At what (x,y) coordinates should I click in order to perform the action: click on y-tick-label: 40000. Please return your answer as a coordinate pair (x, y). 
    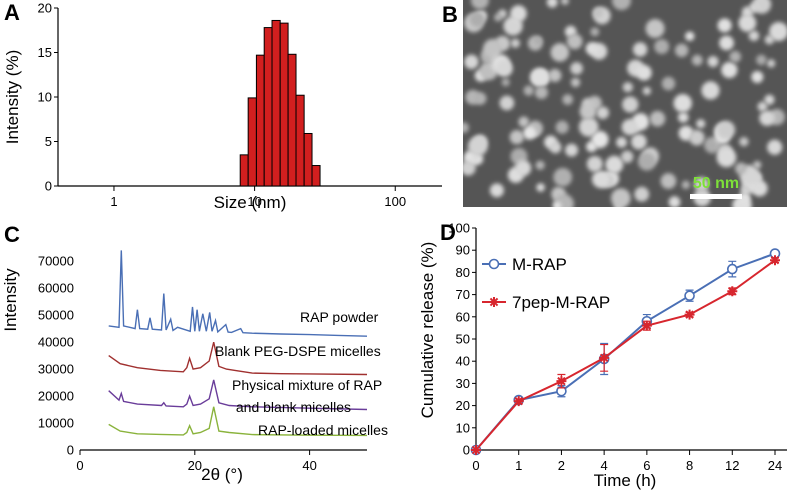
    Looking at the image, I should click on (56, 342).